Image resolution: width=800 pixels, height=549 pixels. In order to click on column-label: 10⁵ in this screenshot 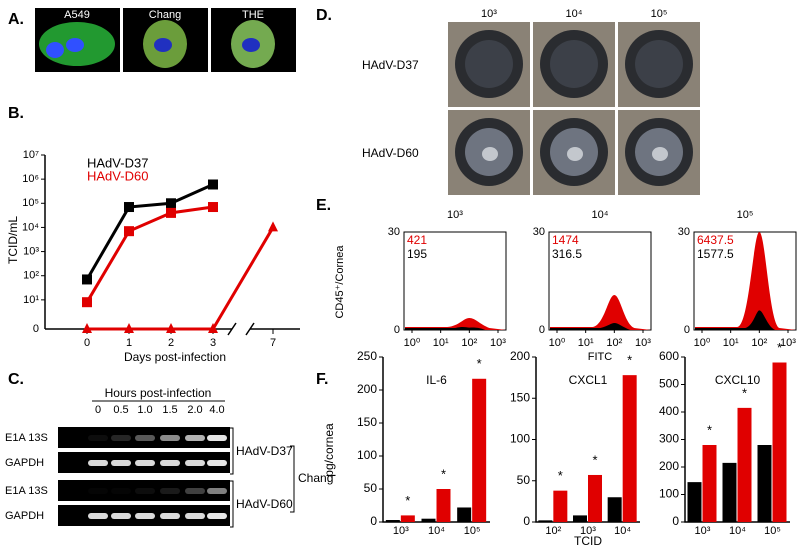, I will do `click(745, 215)`.